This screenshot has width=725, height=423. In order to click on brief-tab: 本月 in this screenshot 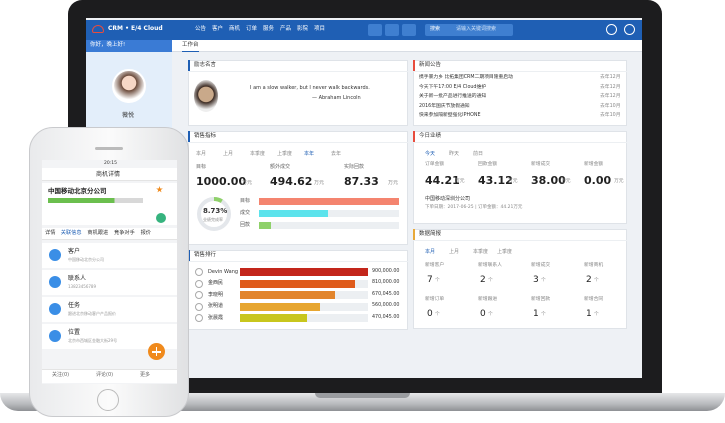, I will do `click(430, 252)`.